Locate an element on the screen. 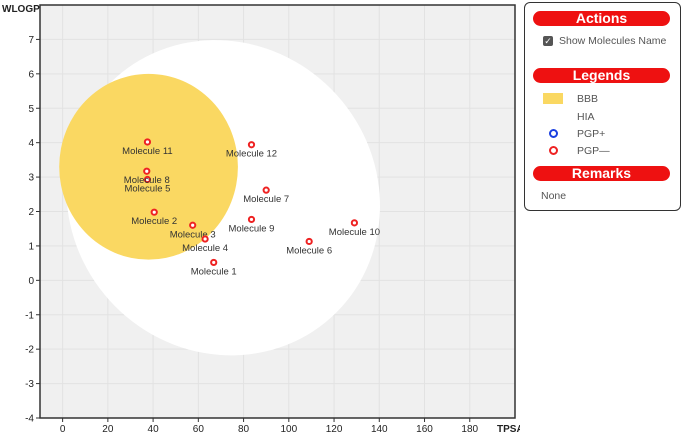  x-tick-label: 80 is located at coordinates (244, 428).